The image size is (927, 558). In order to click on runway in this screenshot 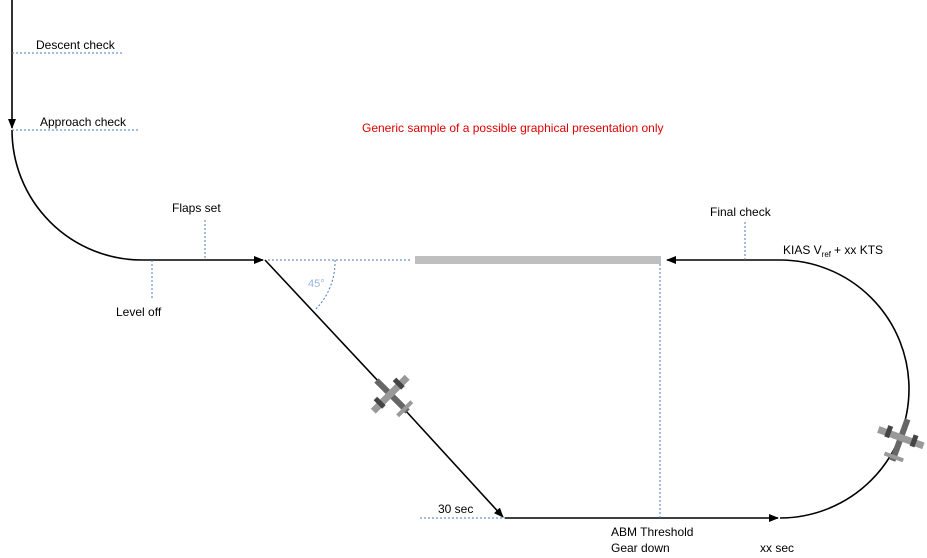, I will do `click(538, 260)`.